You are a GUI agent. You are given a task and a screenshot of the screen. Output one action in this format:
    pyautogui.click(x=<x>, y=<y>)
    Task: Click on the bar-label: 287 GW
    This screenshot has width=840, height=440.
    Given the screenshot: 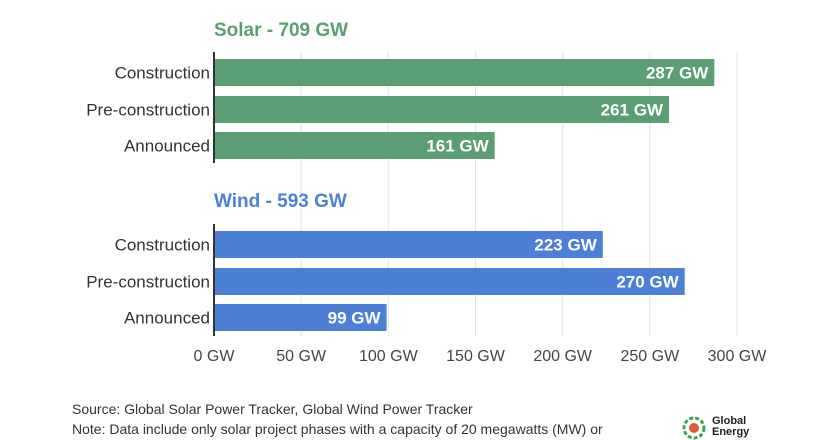 What is the action you would take?
    pyautogui.click(x=677, y=73)
    